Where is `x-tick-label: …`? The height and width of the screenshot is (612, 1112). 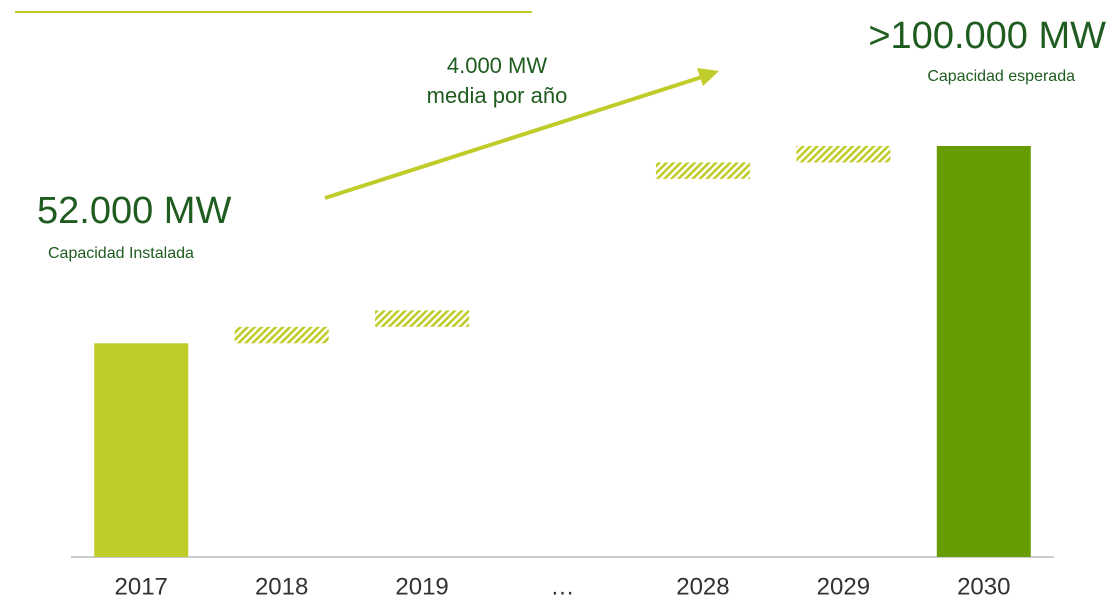
x-tick-label: … is located at coordinates (563, 586).